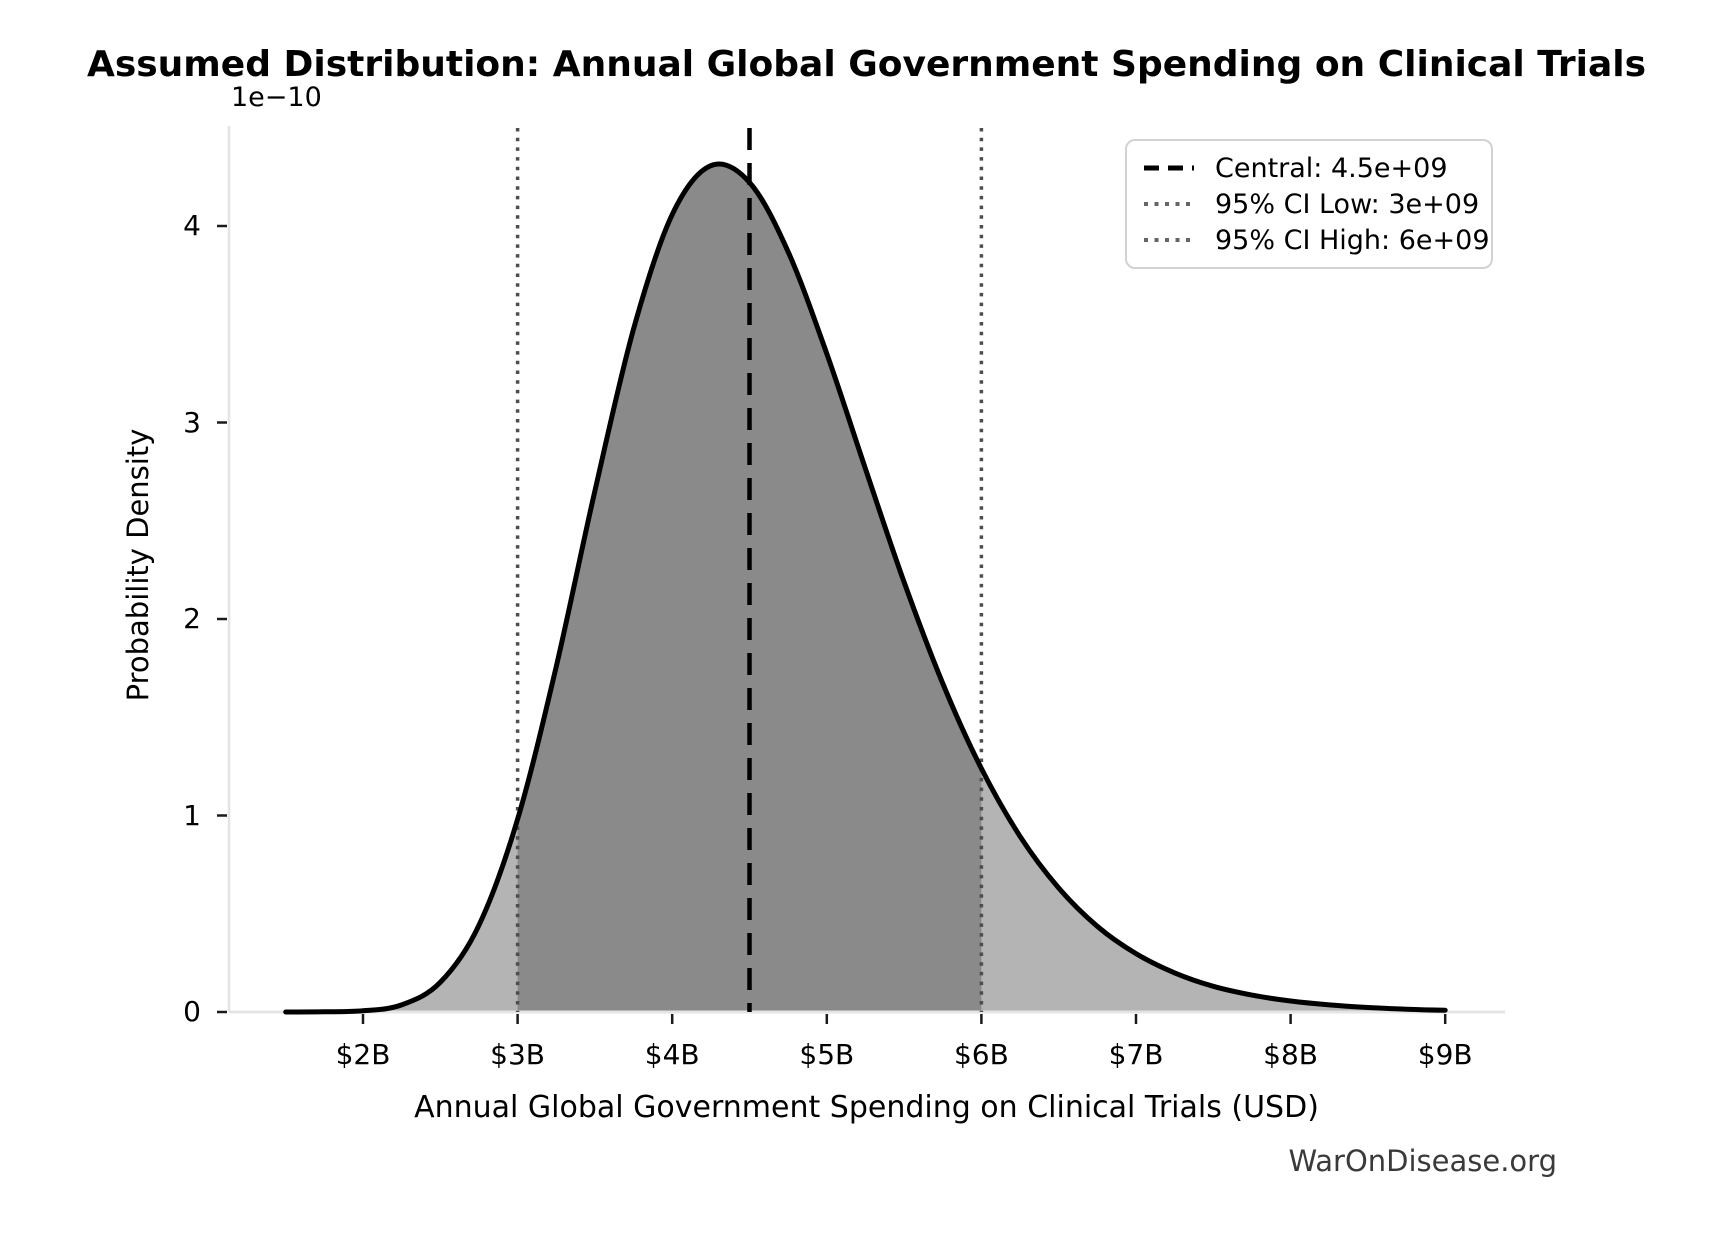 This screenshot has width=1733, height=1234. What do you see at coordinates (1291, 1054) in the screenshot?
I see `x-tick-label: $8B` at bounding box center [1291, 1054].